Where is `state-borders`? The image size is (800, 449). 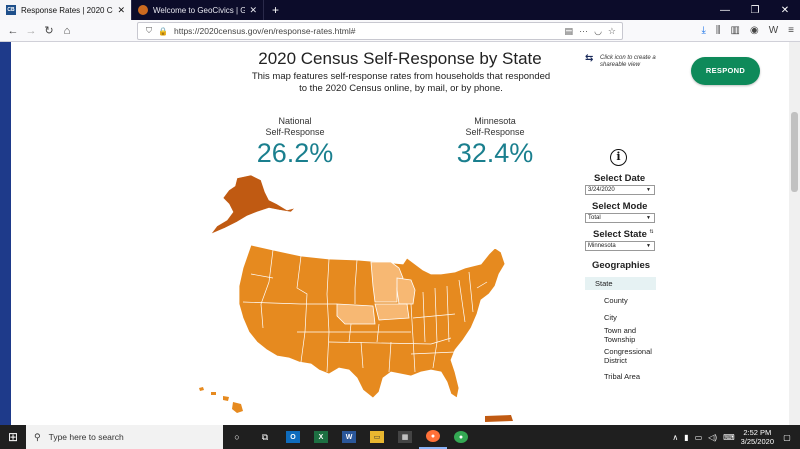 state-borders is located at coordinates (365, 311).